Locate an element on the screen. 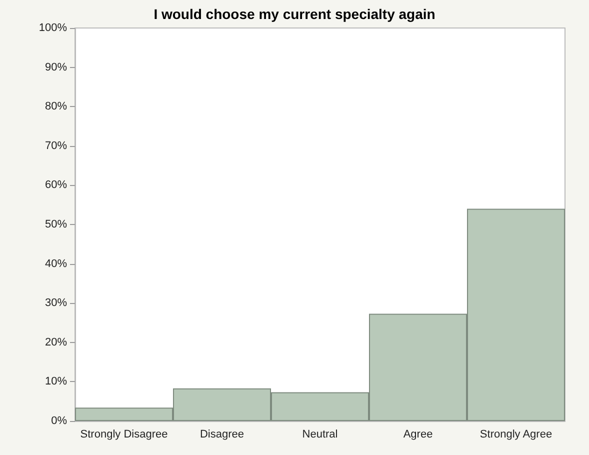 The height and width of the screenshot is (455, 589). x-tick-label: Neutral is located at coordinates (320, 434).